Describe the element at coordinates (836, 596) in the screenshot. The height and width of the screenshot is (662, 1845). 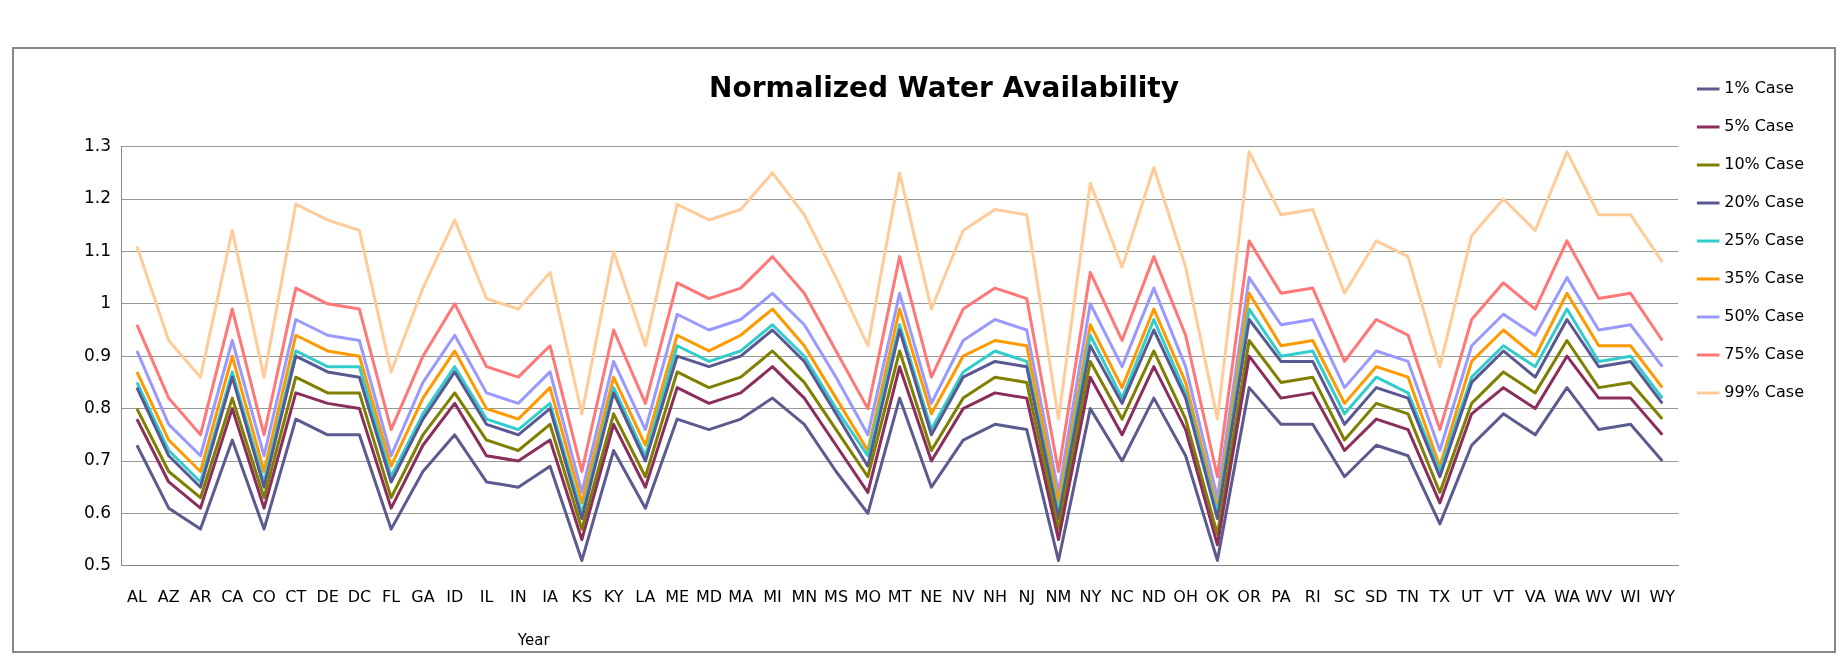
I see `x-tick-label: MS` at that location.